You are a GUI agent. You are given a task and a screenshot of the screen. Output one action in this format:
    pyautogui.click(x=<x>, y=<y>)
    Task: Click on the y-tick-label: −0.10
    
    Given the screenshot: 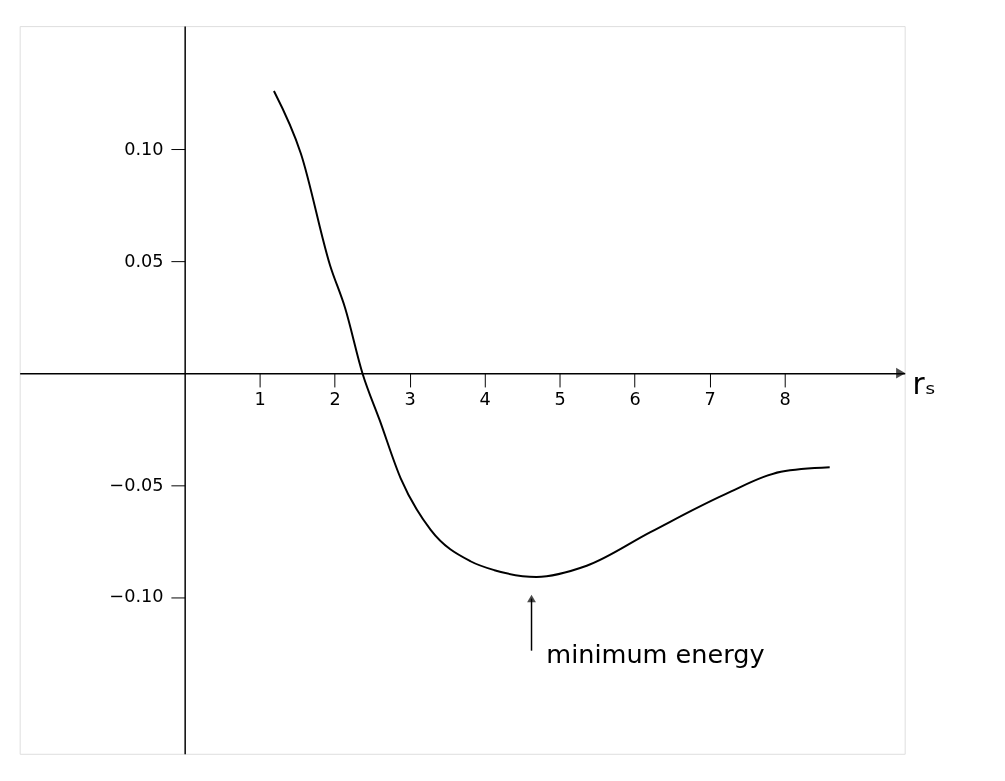 What is the action you would take?
    pyautogui.click(x=136, y=596)
    